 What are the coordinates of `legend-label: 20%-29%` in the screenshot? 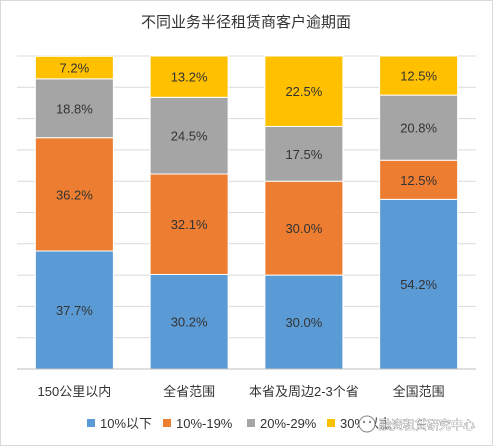 It's located at (288, 423).